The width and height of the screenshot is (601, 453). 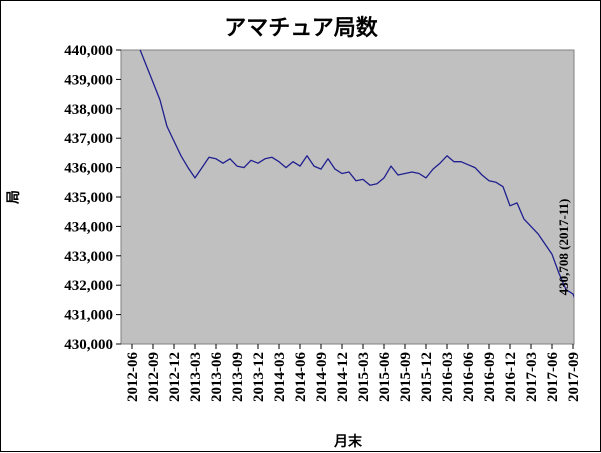 I want to click on y-tick-label: 435,000, so click(x=88, y=198).